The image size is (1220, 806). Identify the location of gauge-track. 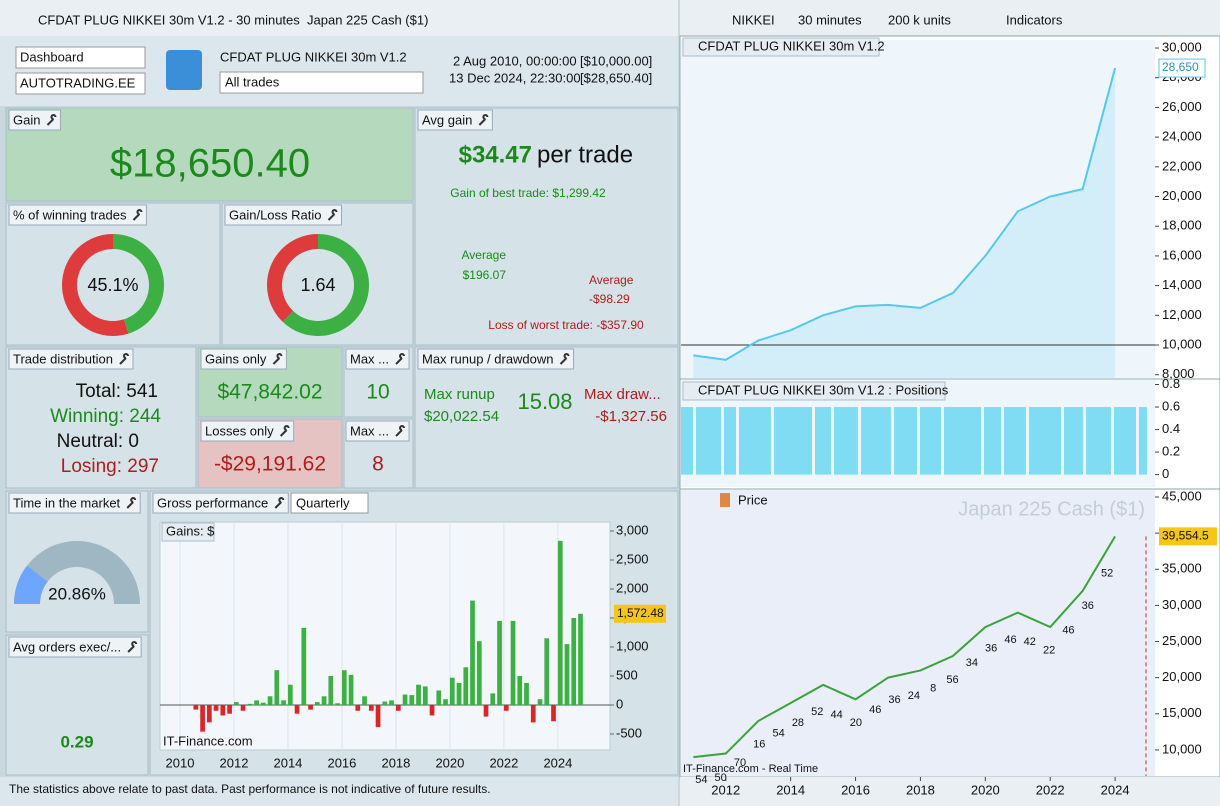
(77, 572).